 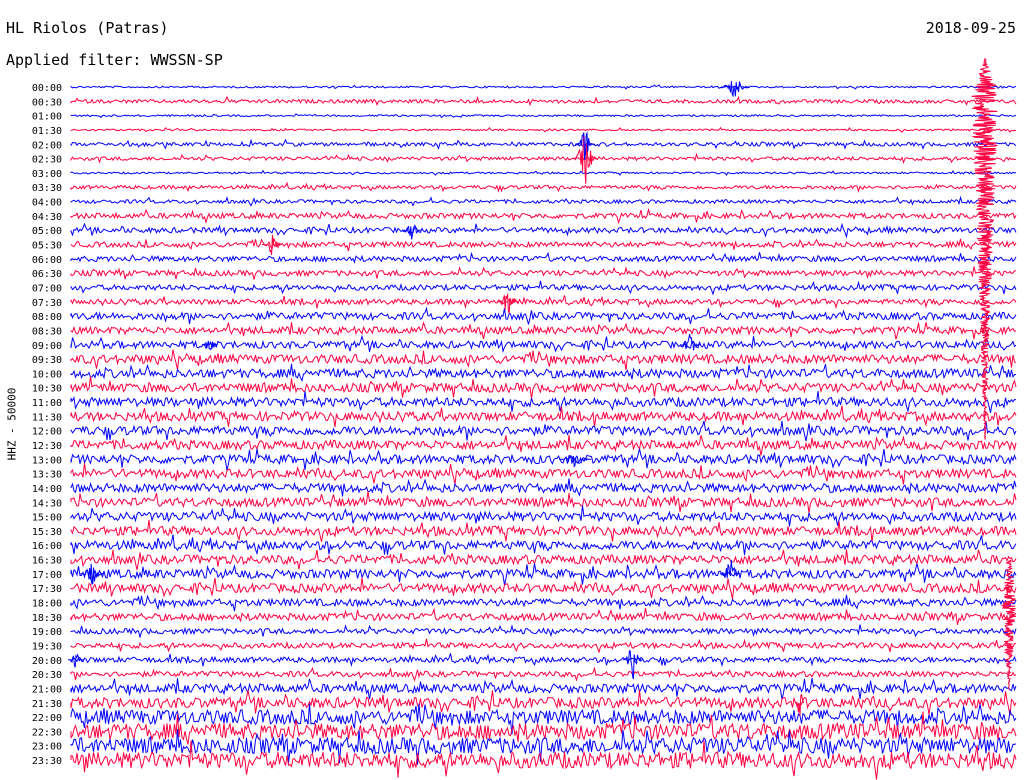 What do you see at coordinates (47, 303) in the screenshot?
I see `time-label: 07:30` at bounding box center [47, 303].